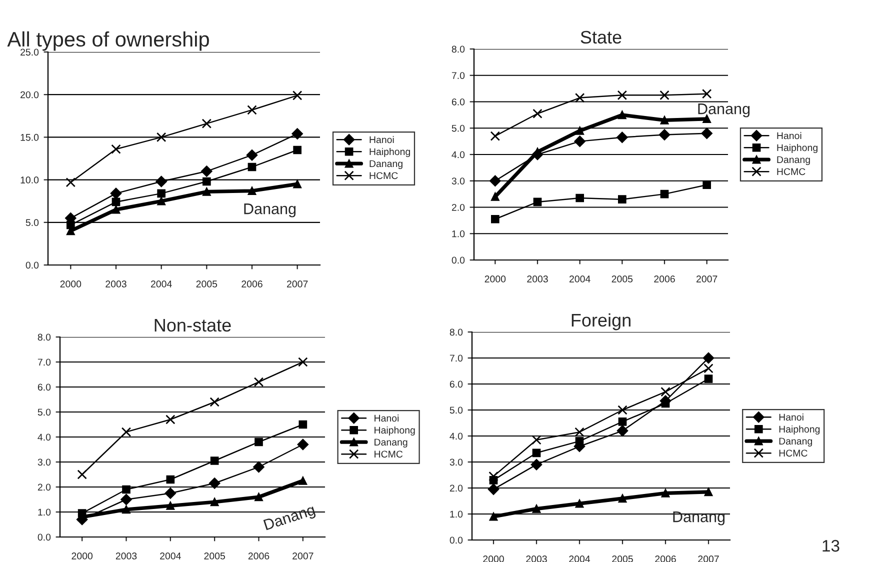 The height and width of the screenshot is (562, 872). What do you see at coordinates (29, 137) in the screenshot?
I see `y-tick-label: 15.0` at bounding box center [29, 137].